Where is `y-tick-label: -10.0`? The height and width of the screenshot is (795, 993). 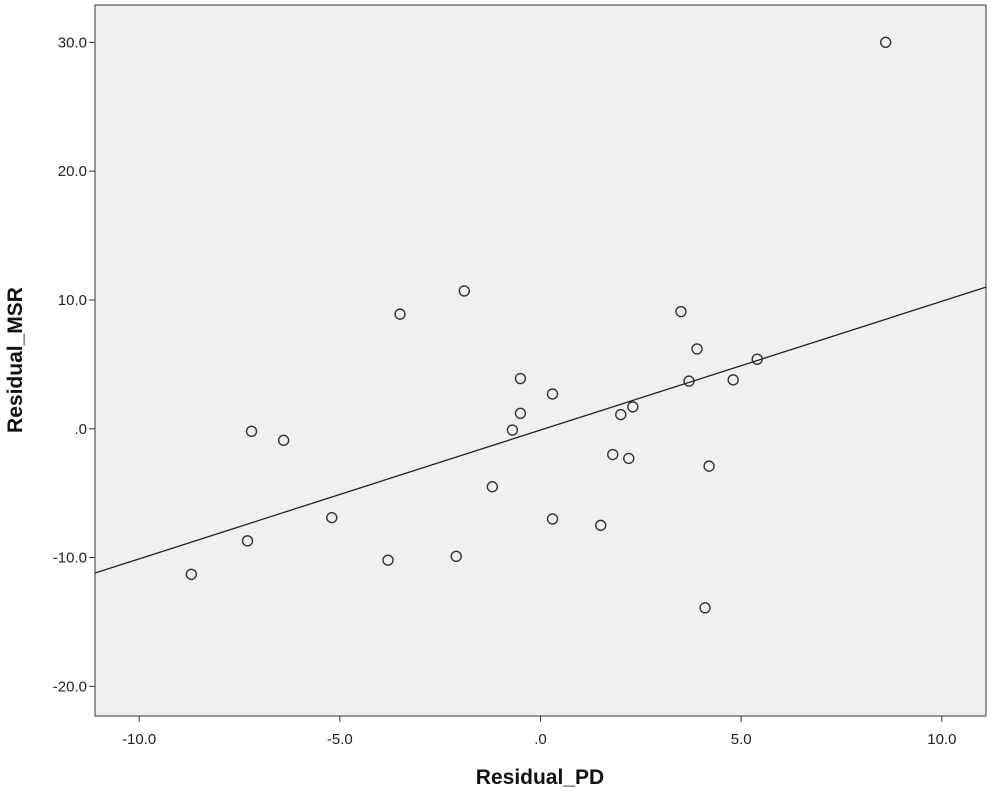 y-tick-label: -10.0 is located at coordinates (70, 558).